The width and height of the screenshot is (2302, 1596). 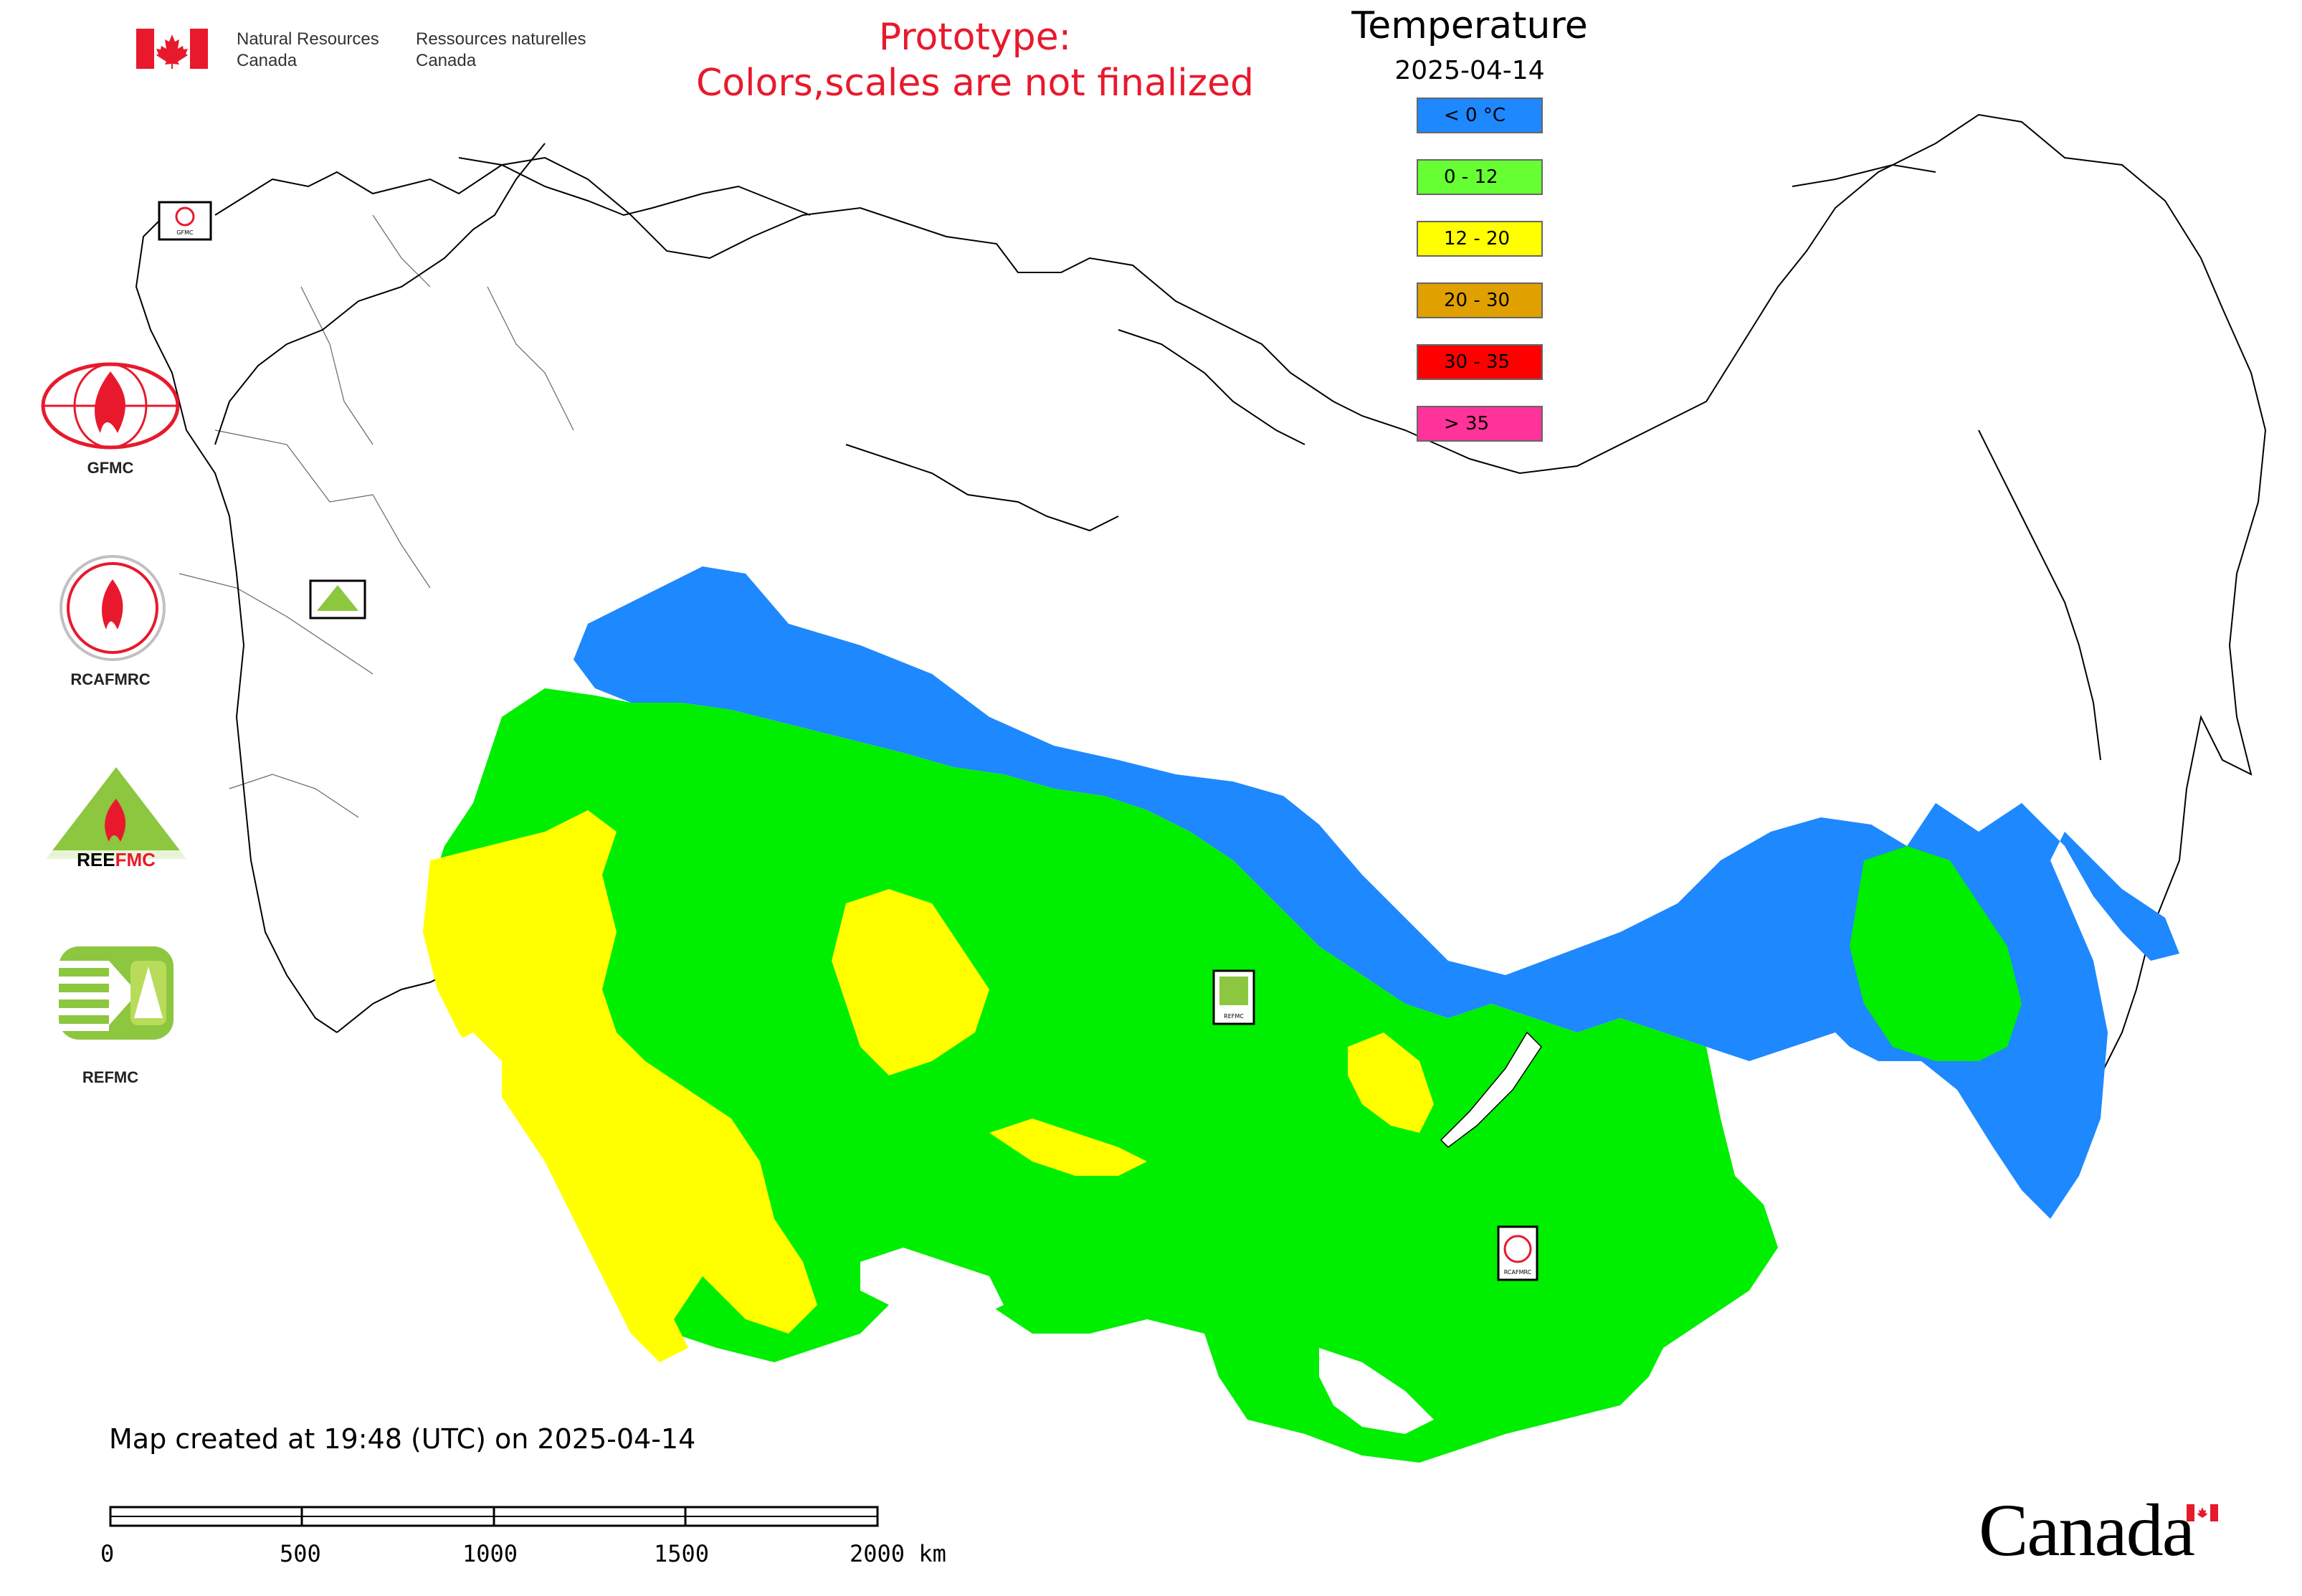 What do you see at coordinates (1480, 177) in the screenshot?
I see `legend-item: 0 - 12` at bounding box center [1480, 177].